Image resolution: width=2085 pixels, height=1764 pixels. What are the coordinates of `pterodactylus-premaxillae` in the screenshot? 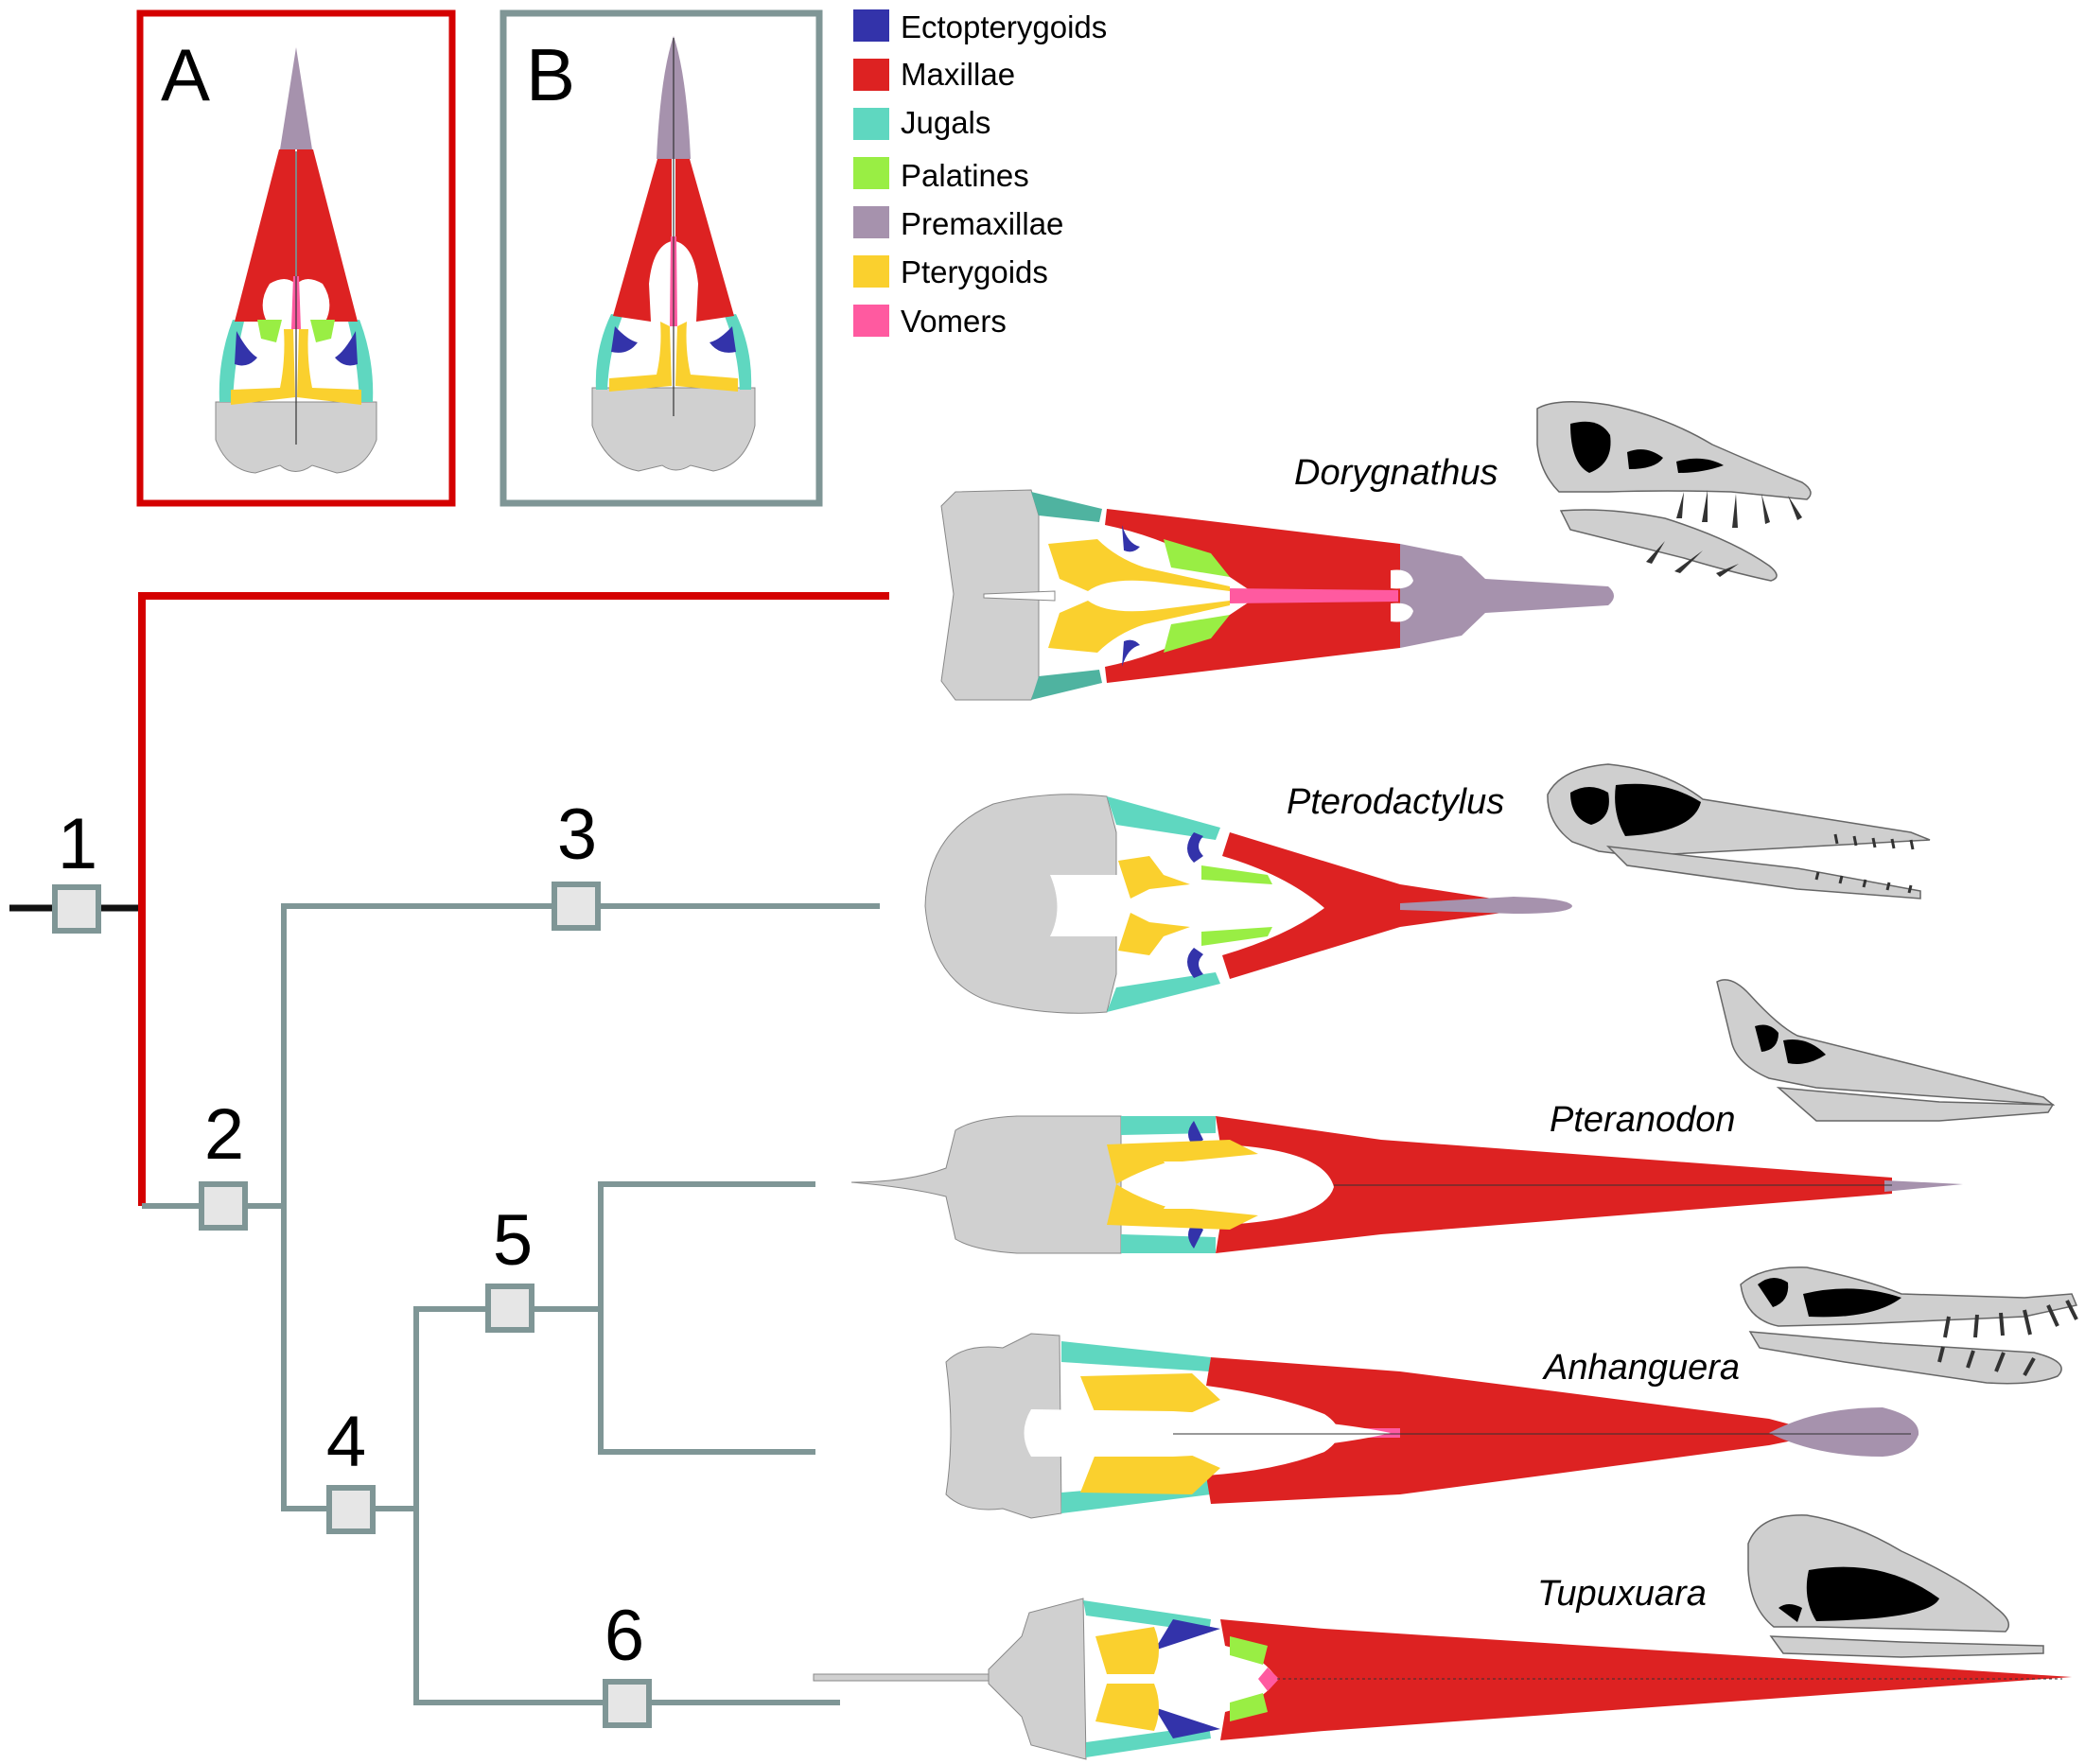 It's located at (1486, 906).